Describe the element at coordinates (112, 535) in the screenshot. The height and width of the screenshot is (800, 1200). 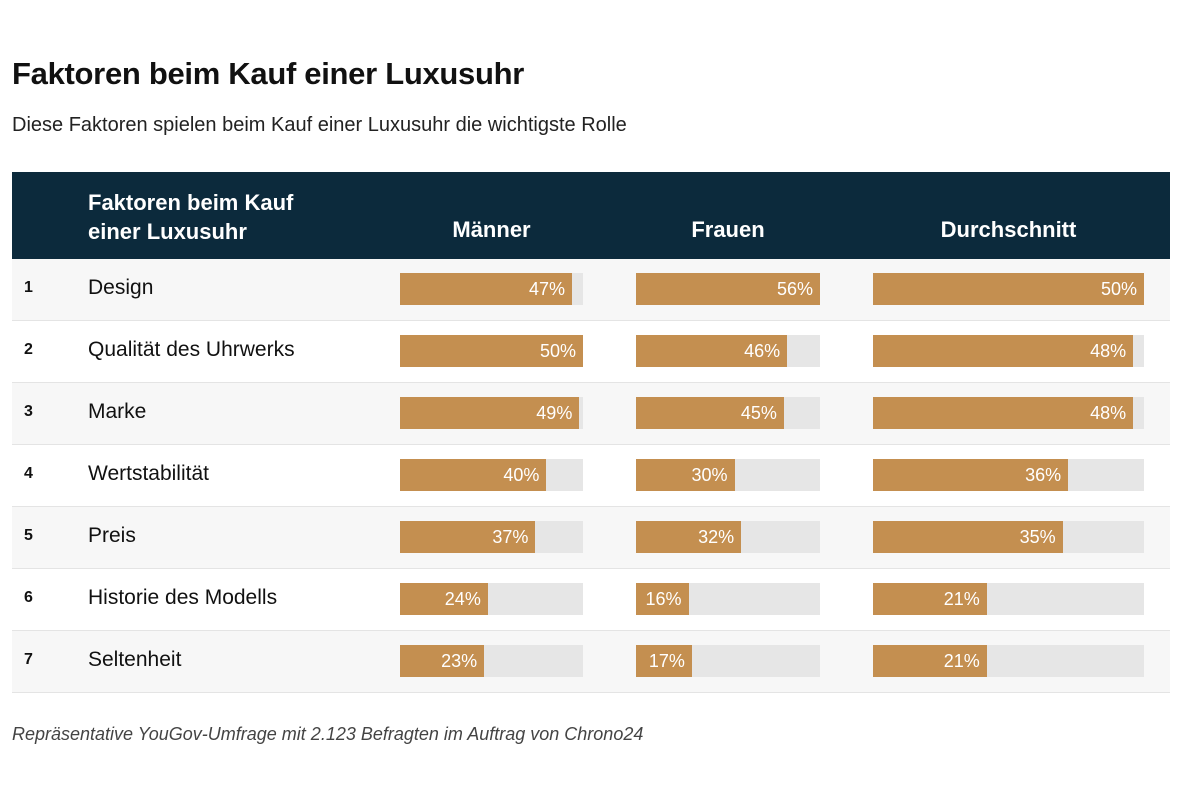
I see `factor-label: Preis` at that location.